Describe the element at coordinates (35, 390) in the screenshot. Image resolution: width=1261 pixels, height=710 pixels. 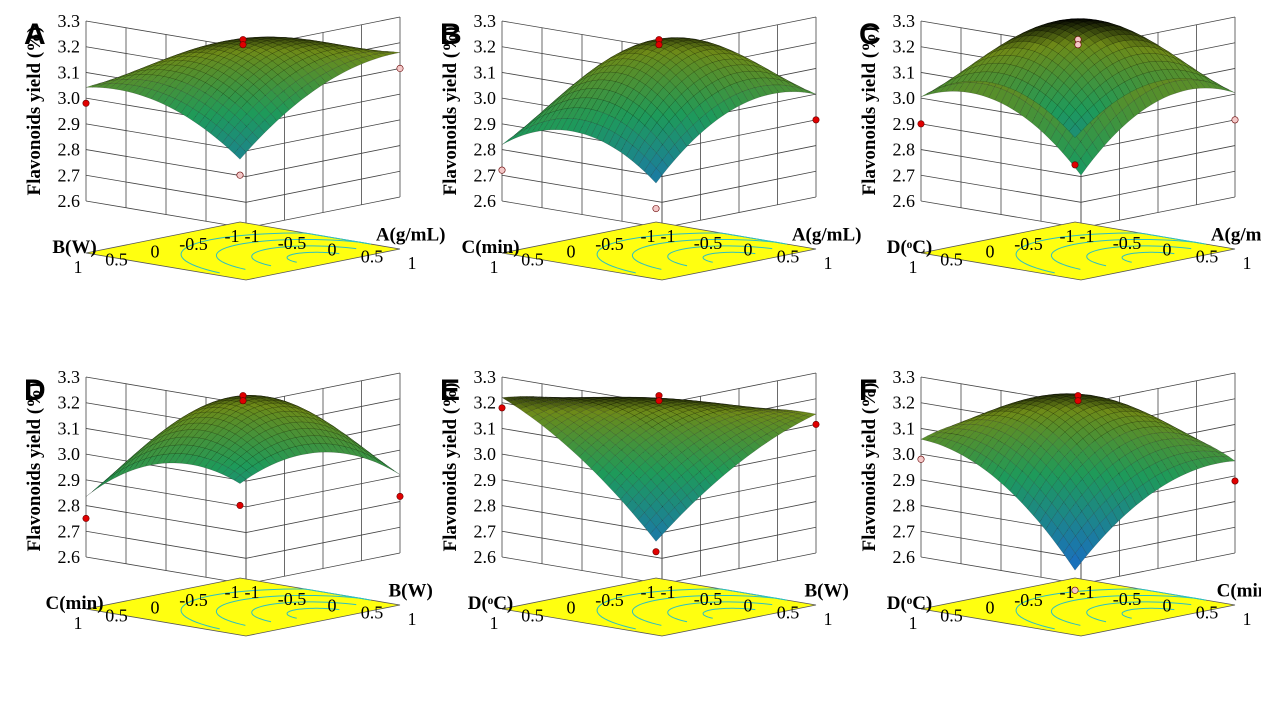
I see `panel-letter: D` at that location.